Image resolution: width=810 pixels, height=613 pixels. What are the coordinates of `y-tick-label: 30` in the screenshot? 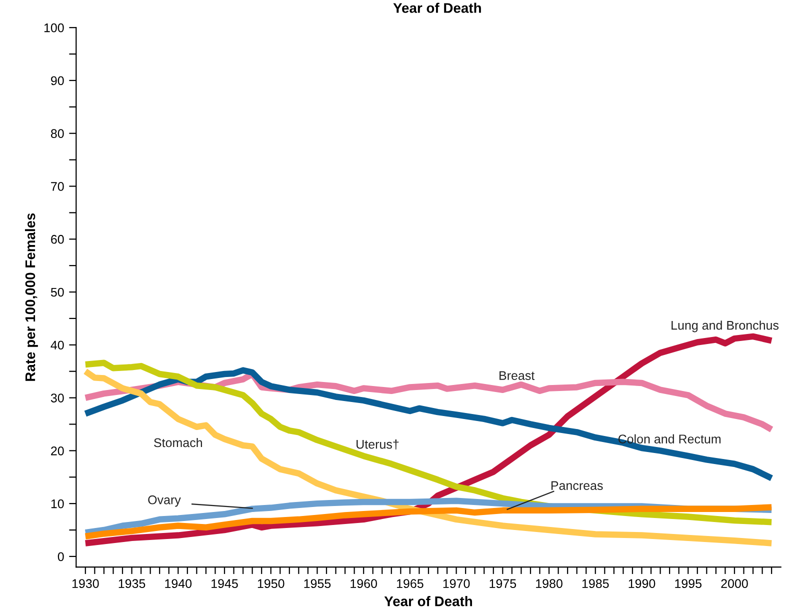 It's located at (57, 398).